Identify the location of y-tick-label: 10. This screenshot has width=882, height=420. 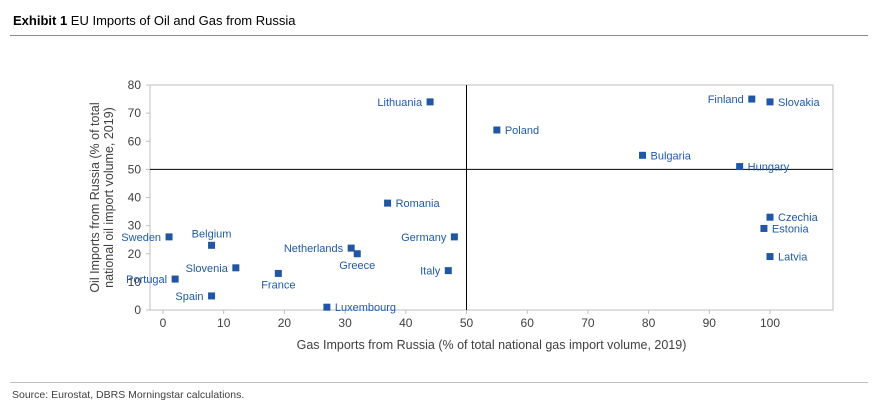
(135, 282).